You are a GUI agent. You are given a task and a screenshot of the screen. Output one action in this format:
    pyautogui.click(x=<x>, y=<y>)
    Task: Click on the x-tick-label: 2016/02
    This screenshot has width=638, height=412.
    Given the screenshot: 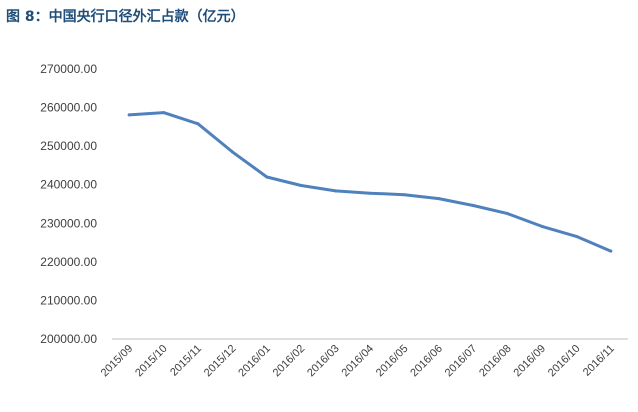 What is the action you would take?
    pyautogui.click(x=289, y=361)
    